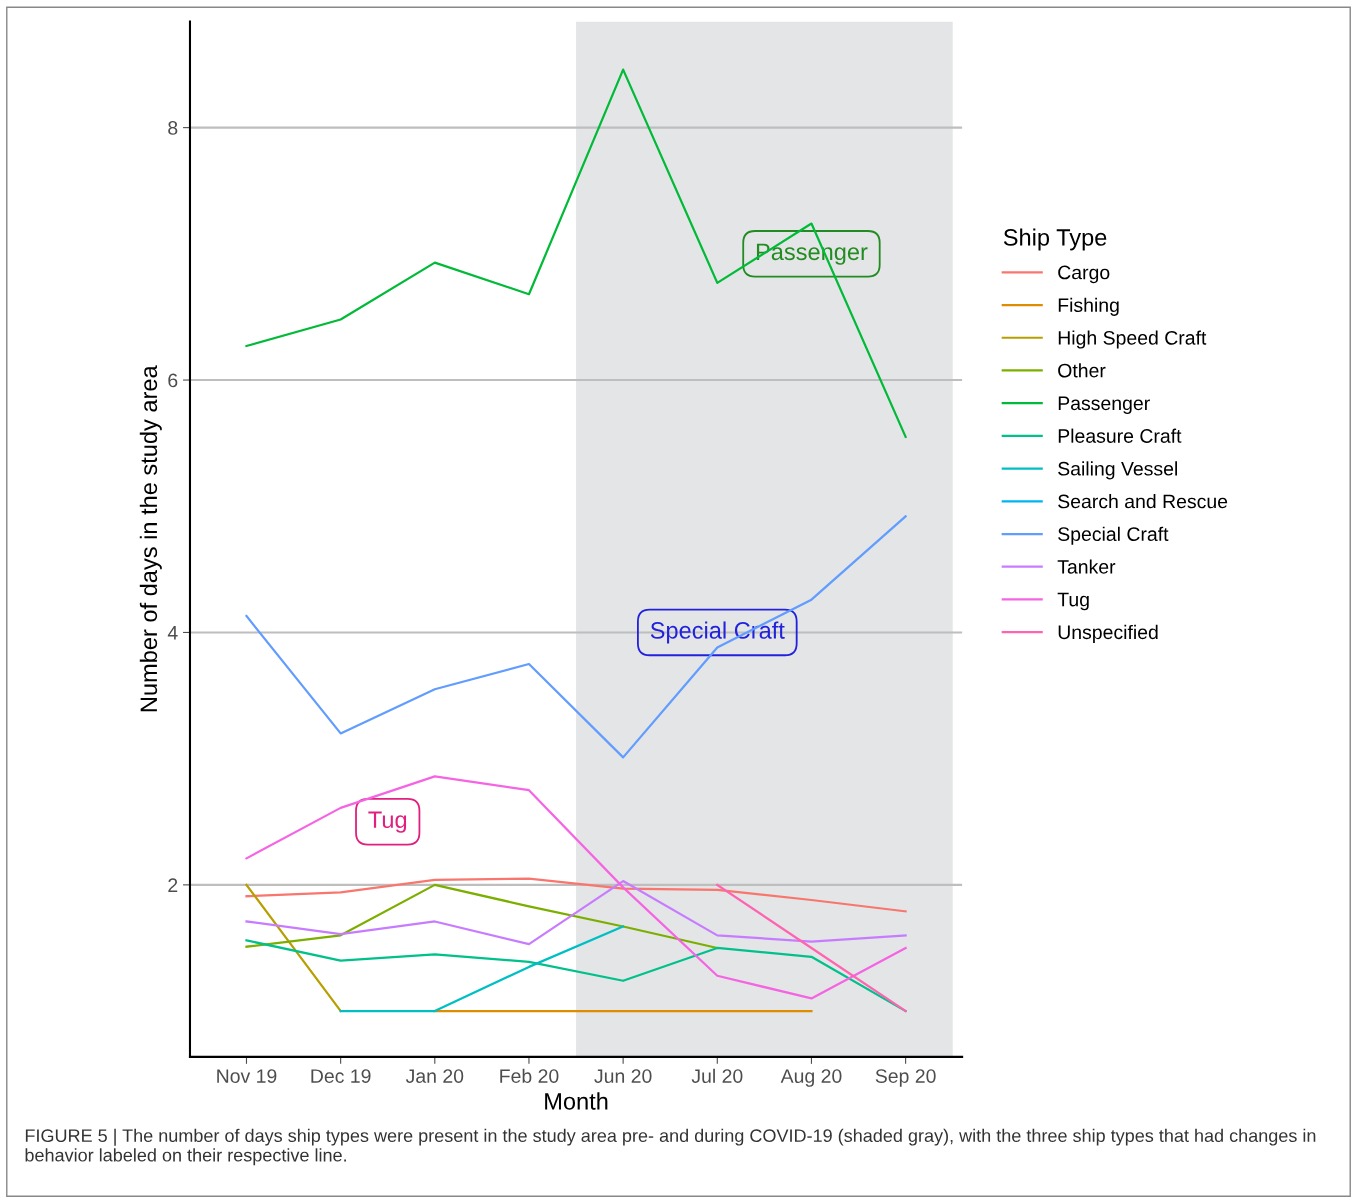  I want to click on legend-label: Passenger, so click(1104, 405).